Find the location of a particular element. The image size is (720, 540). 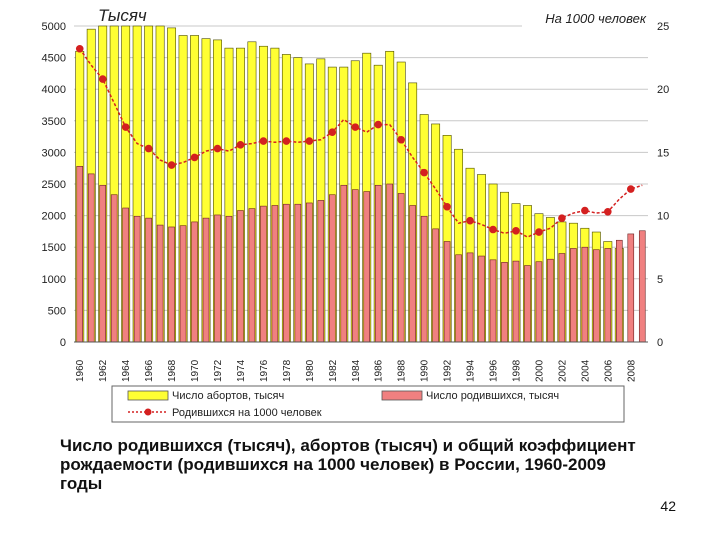

legend-box is located at coordinates (368, 404).